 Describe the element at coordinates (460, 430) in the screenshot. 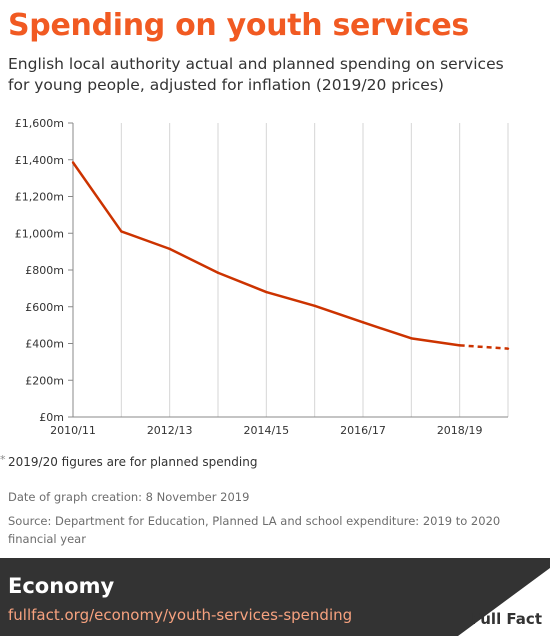

I see `x-tick-label: 2018/19` at that location.